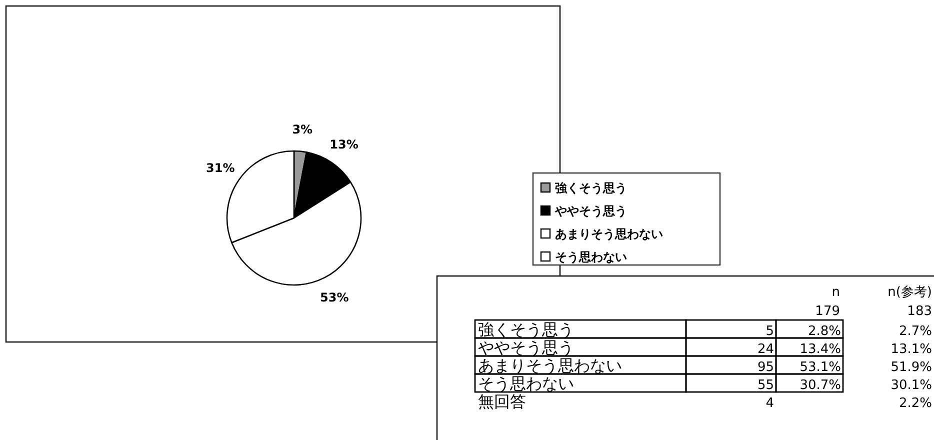 The image size is (934, 440). What do you see at coordinates (770, 403) in the screenshot?
I see `text: 4` at bounding box center [770, 403].